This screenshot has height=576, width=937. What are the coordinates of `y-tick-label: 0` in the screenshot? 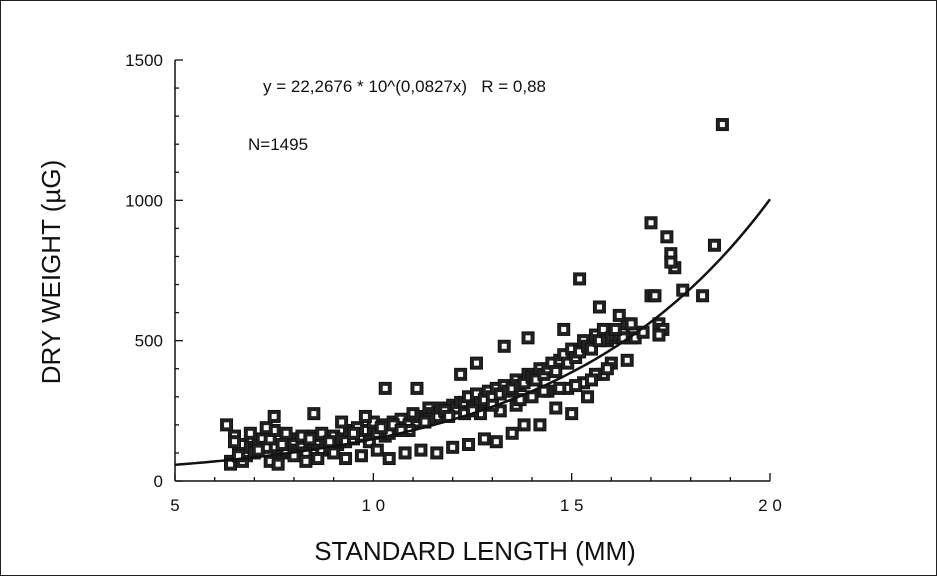 It's located at (158, 481).